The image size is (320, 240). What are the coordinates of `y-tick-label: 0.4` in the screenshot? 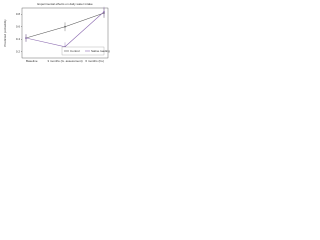 It's located at (18, 39).